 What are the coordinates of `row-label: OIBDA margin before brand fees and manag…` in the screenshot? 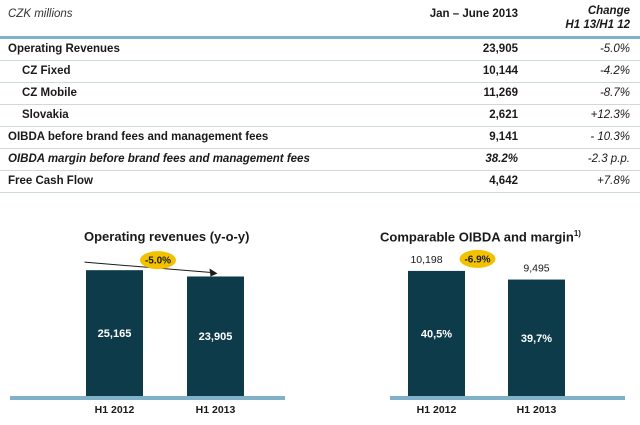 It's located at (159, 159).